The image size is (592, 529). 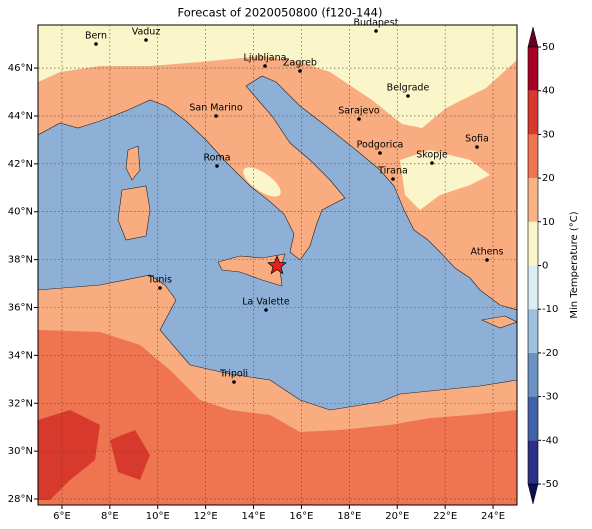 I want to click on x-tick-label: 20°E, so click(x=397, y=516).